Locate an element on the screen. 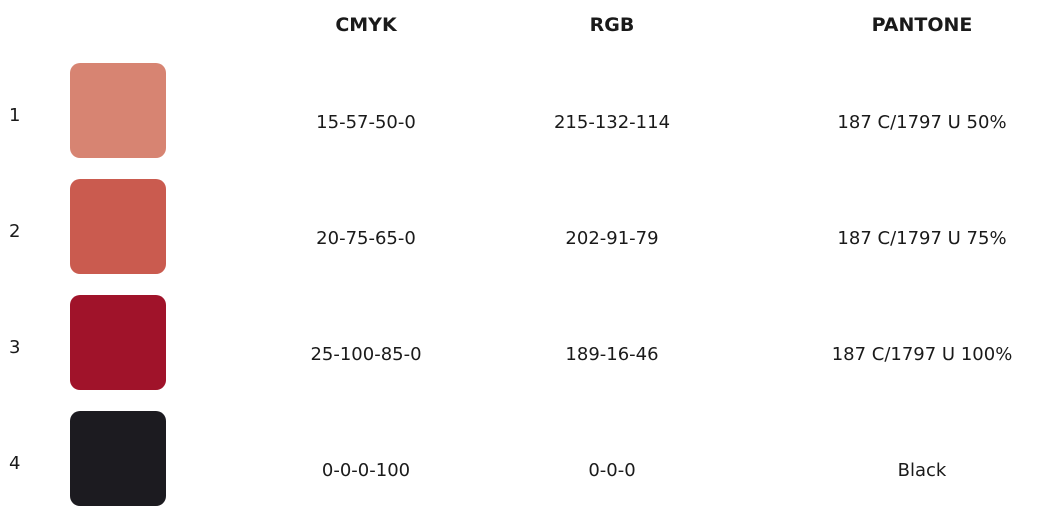 Image resolution: width=1038 pixels, height=507 pixels. header-pantone: PANTONE is located at coordinates (922, 25).